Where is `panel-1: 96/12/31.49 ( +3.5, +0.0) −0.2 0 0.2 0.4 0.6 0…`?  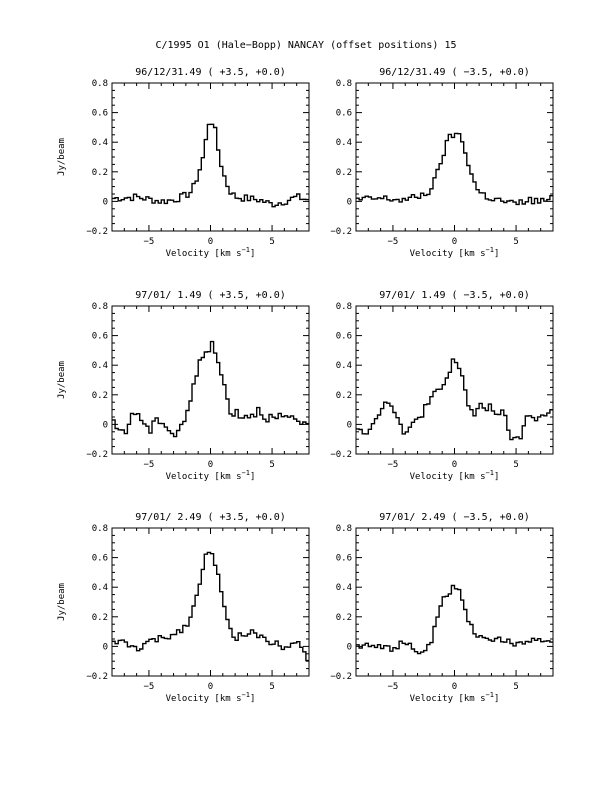
panel-1: 96/12/31.49 ( +3.5, +0.0) −0.2 0 0.2 0.4 0.6 0… is located at coordinates (183, 163).